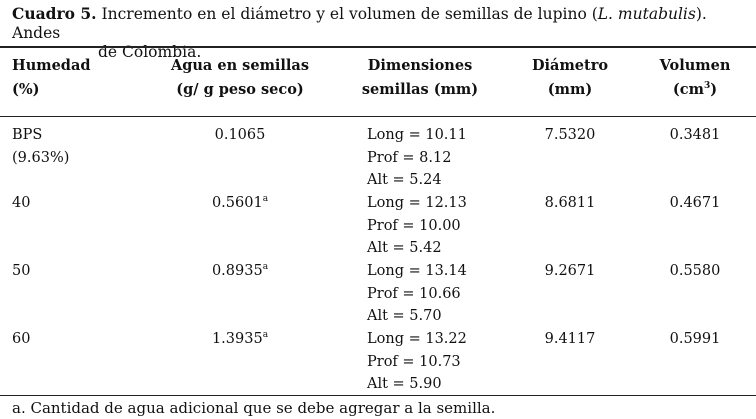 This screenshot has height=419, width=756. I want to click on header-dimensiones-label: Dimensiones, so click(420, 65).